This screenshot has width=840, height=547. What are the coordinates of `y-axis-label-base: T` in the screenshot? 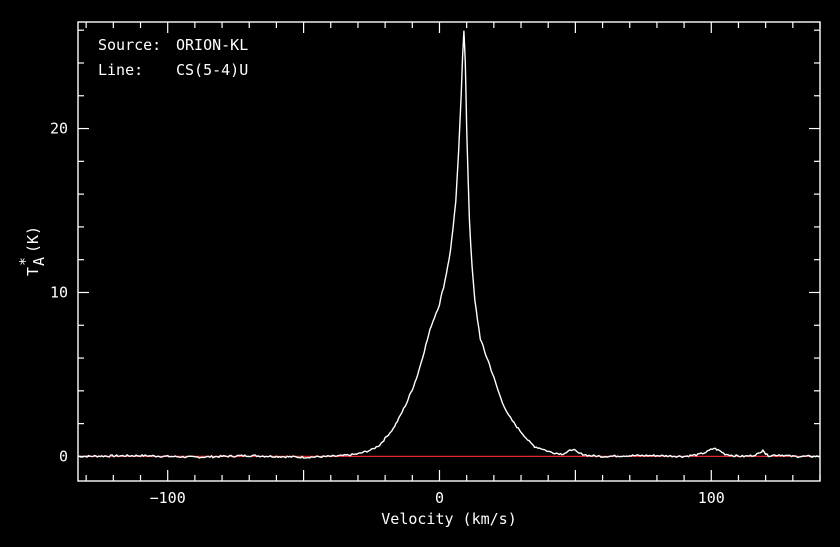 It's located at (33, 271).